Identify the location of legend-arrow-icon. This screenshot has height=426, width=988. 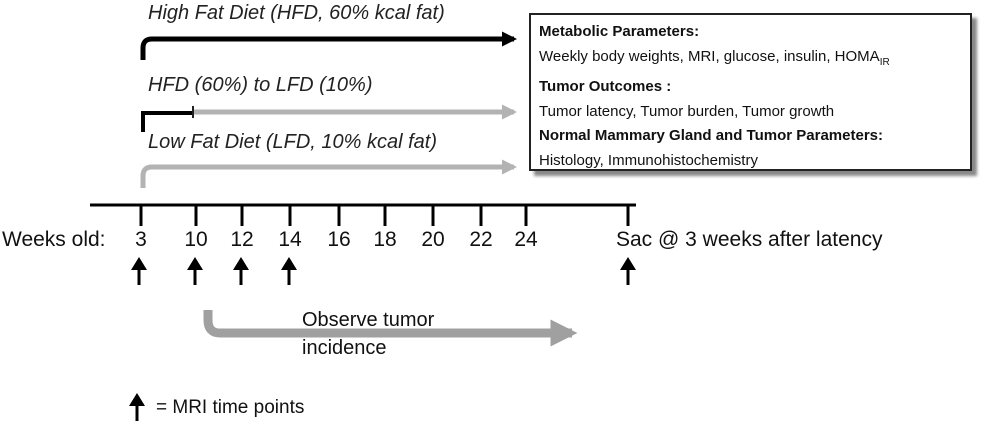
(137, 407).